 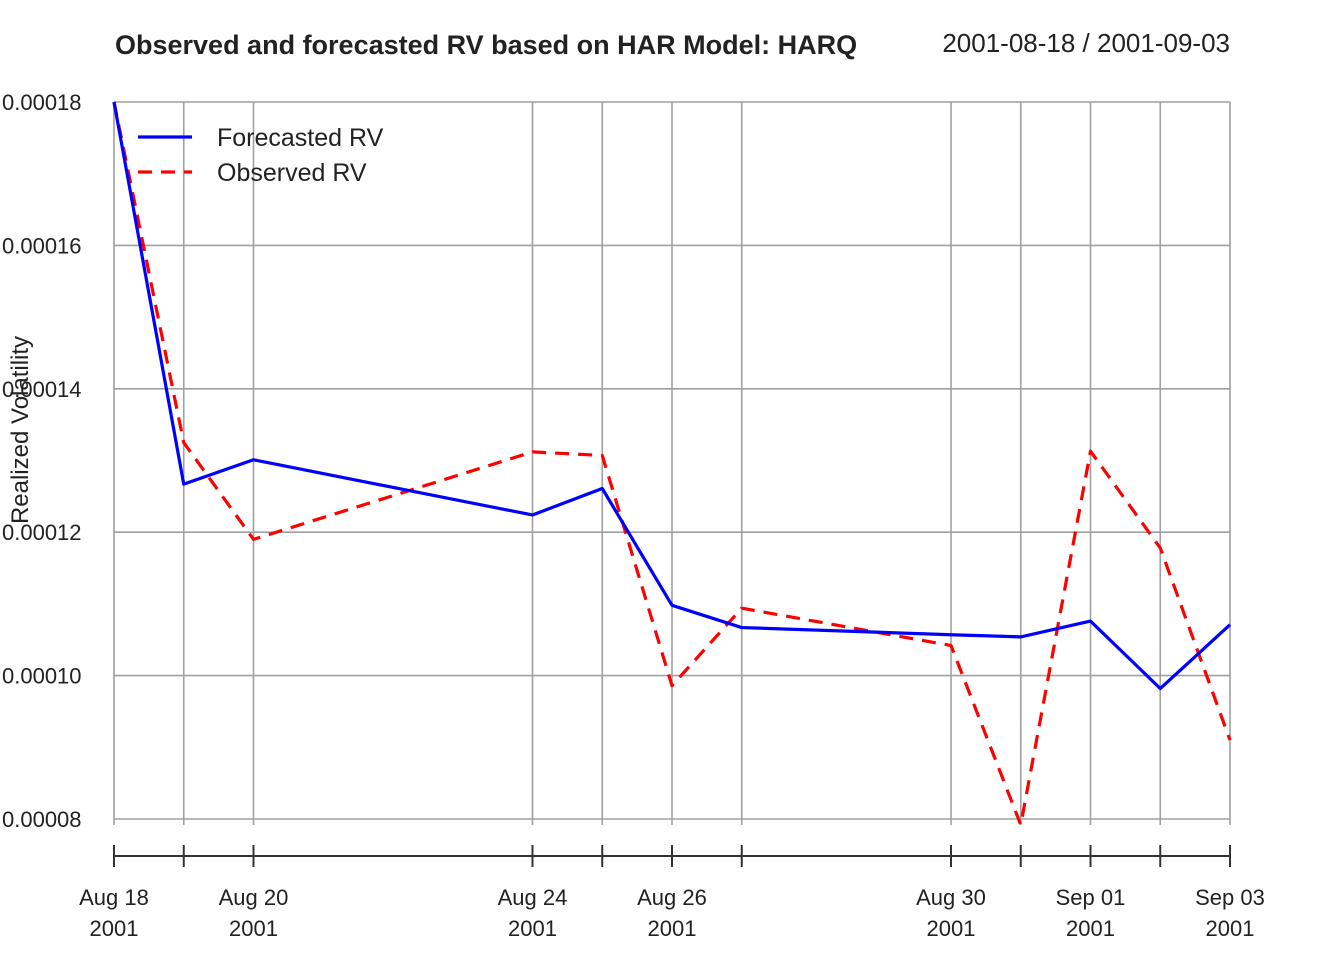 I want to click on legend-label: Observed RV, so click(x=292, y=173).